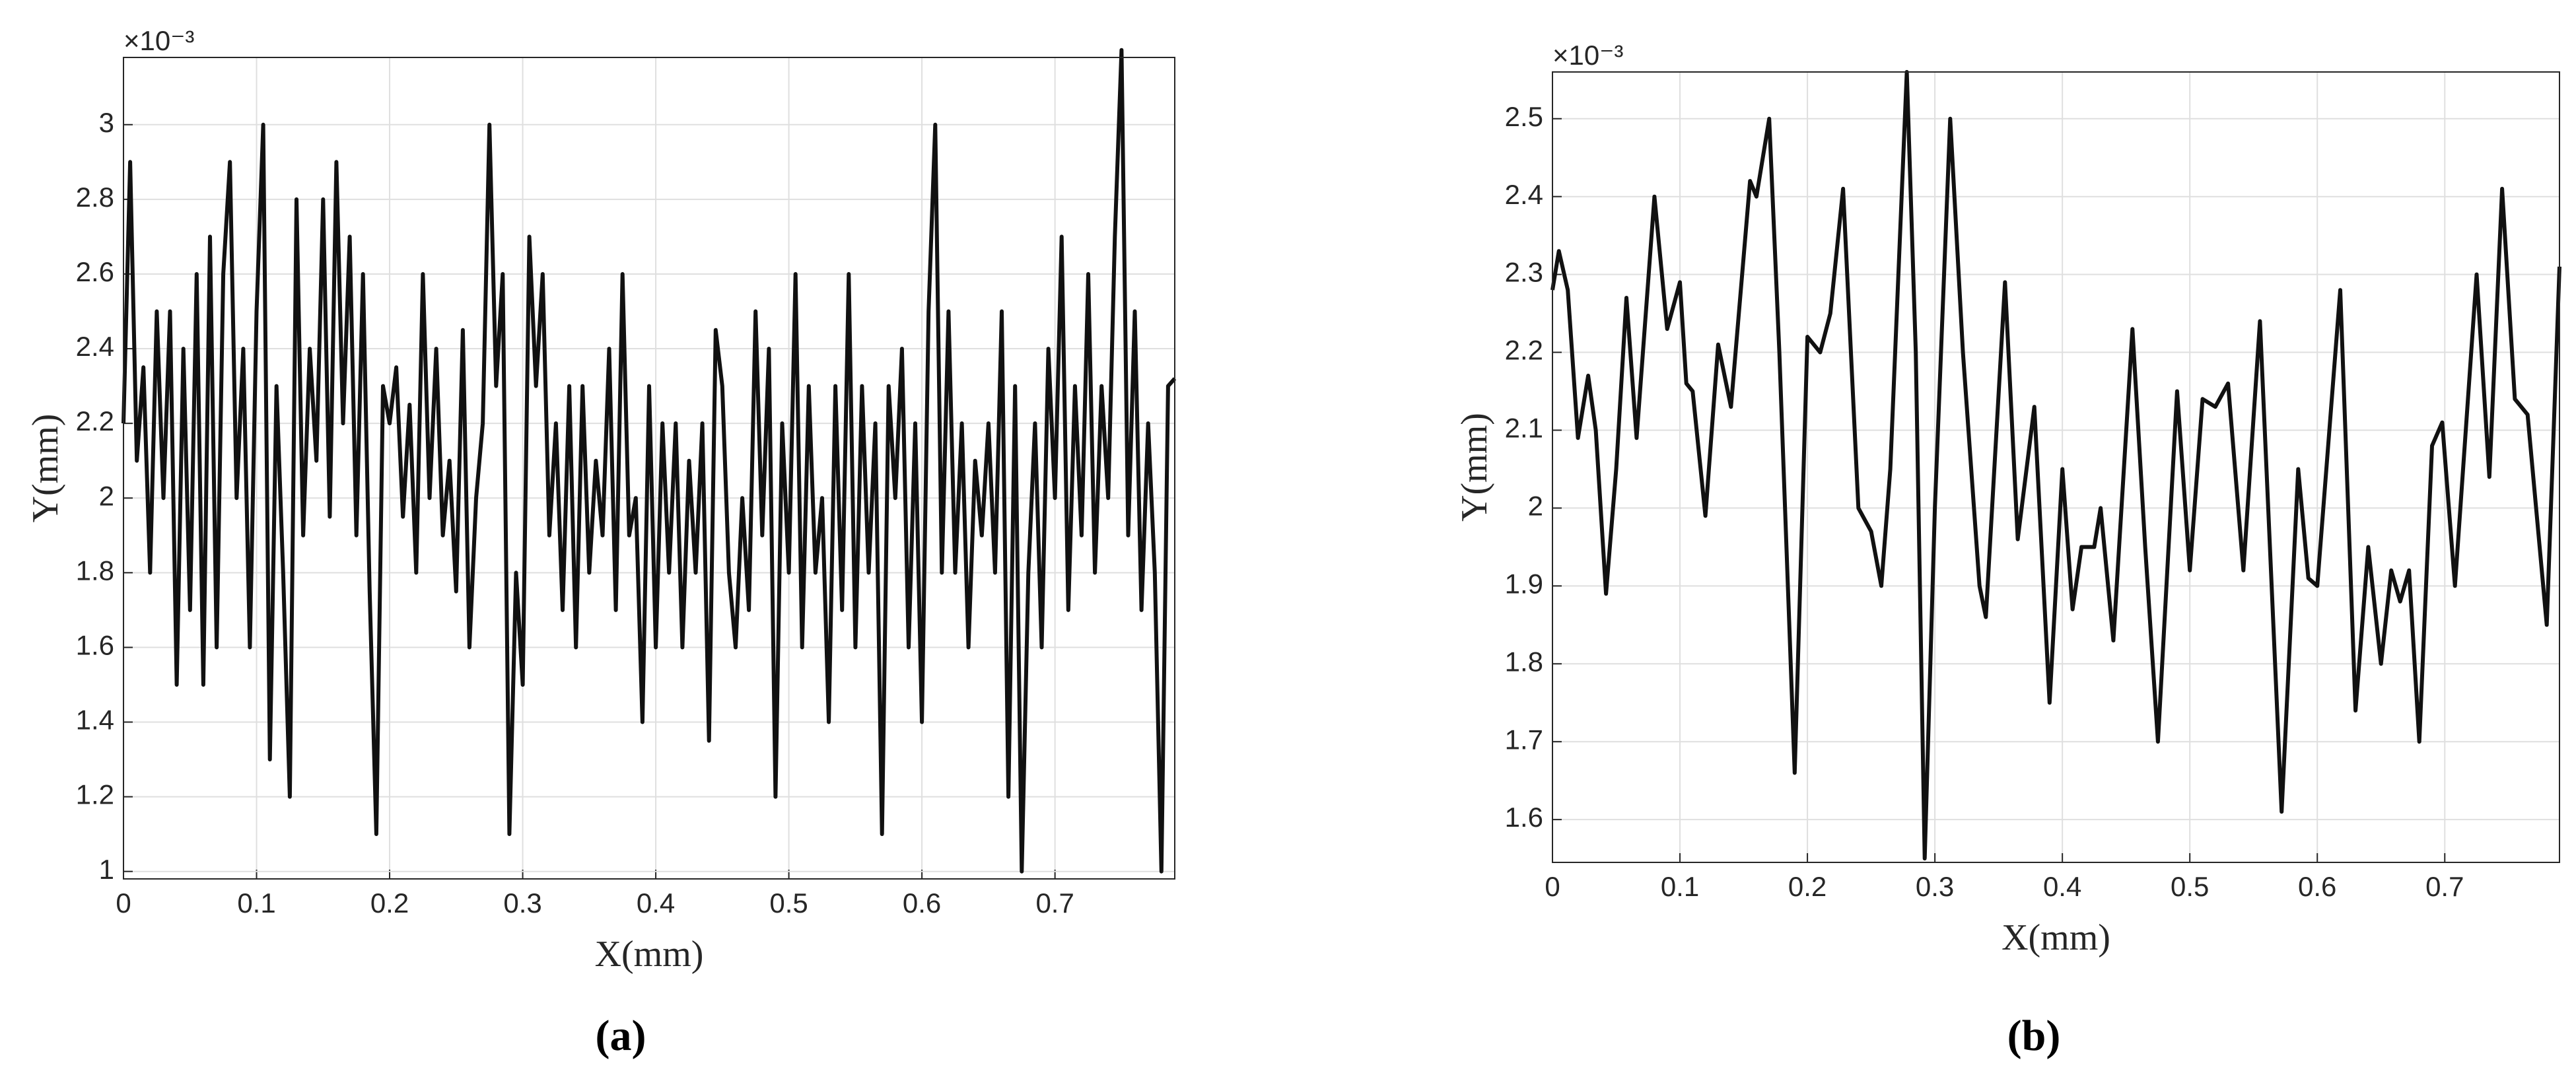 Image resolution: width=2576 pixels, height=1077 pixels. What do you see at coordinates (107, 870) in the screenshot?
I see `y-tick-label: 1` at bounding box center [107, 870].